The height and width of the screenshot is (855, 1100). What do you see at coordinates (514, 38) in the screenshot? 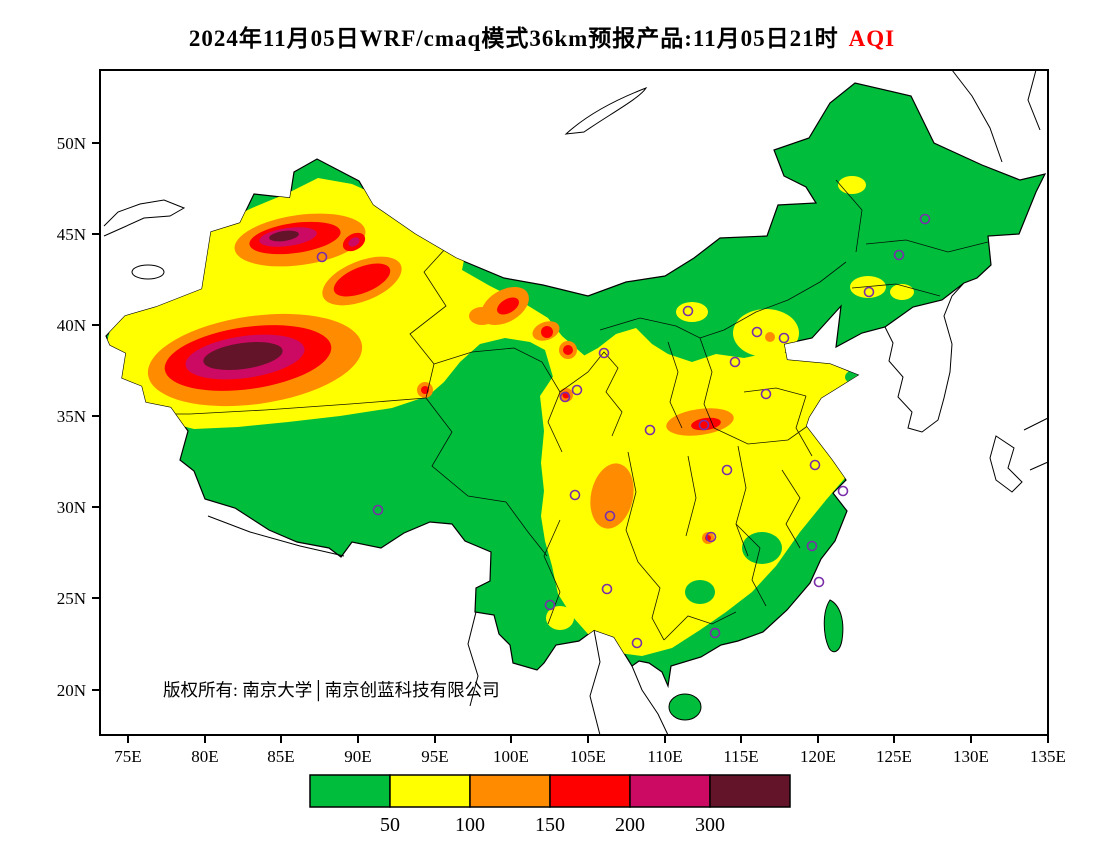
I see `title-main-text: 2024年11月05日WRF/cmaq模式36km预报产品:11月05日21时` at bounding box center [514, 38].